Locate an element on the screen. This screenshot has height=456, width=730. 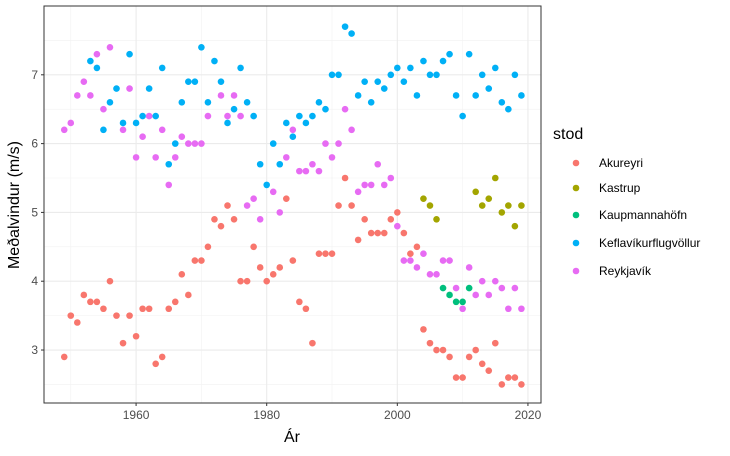
x-axis: 1960 1980 2000 2020 is located at coordinates (332, 412).